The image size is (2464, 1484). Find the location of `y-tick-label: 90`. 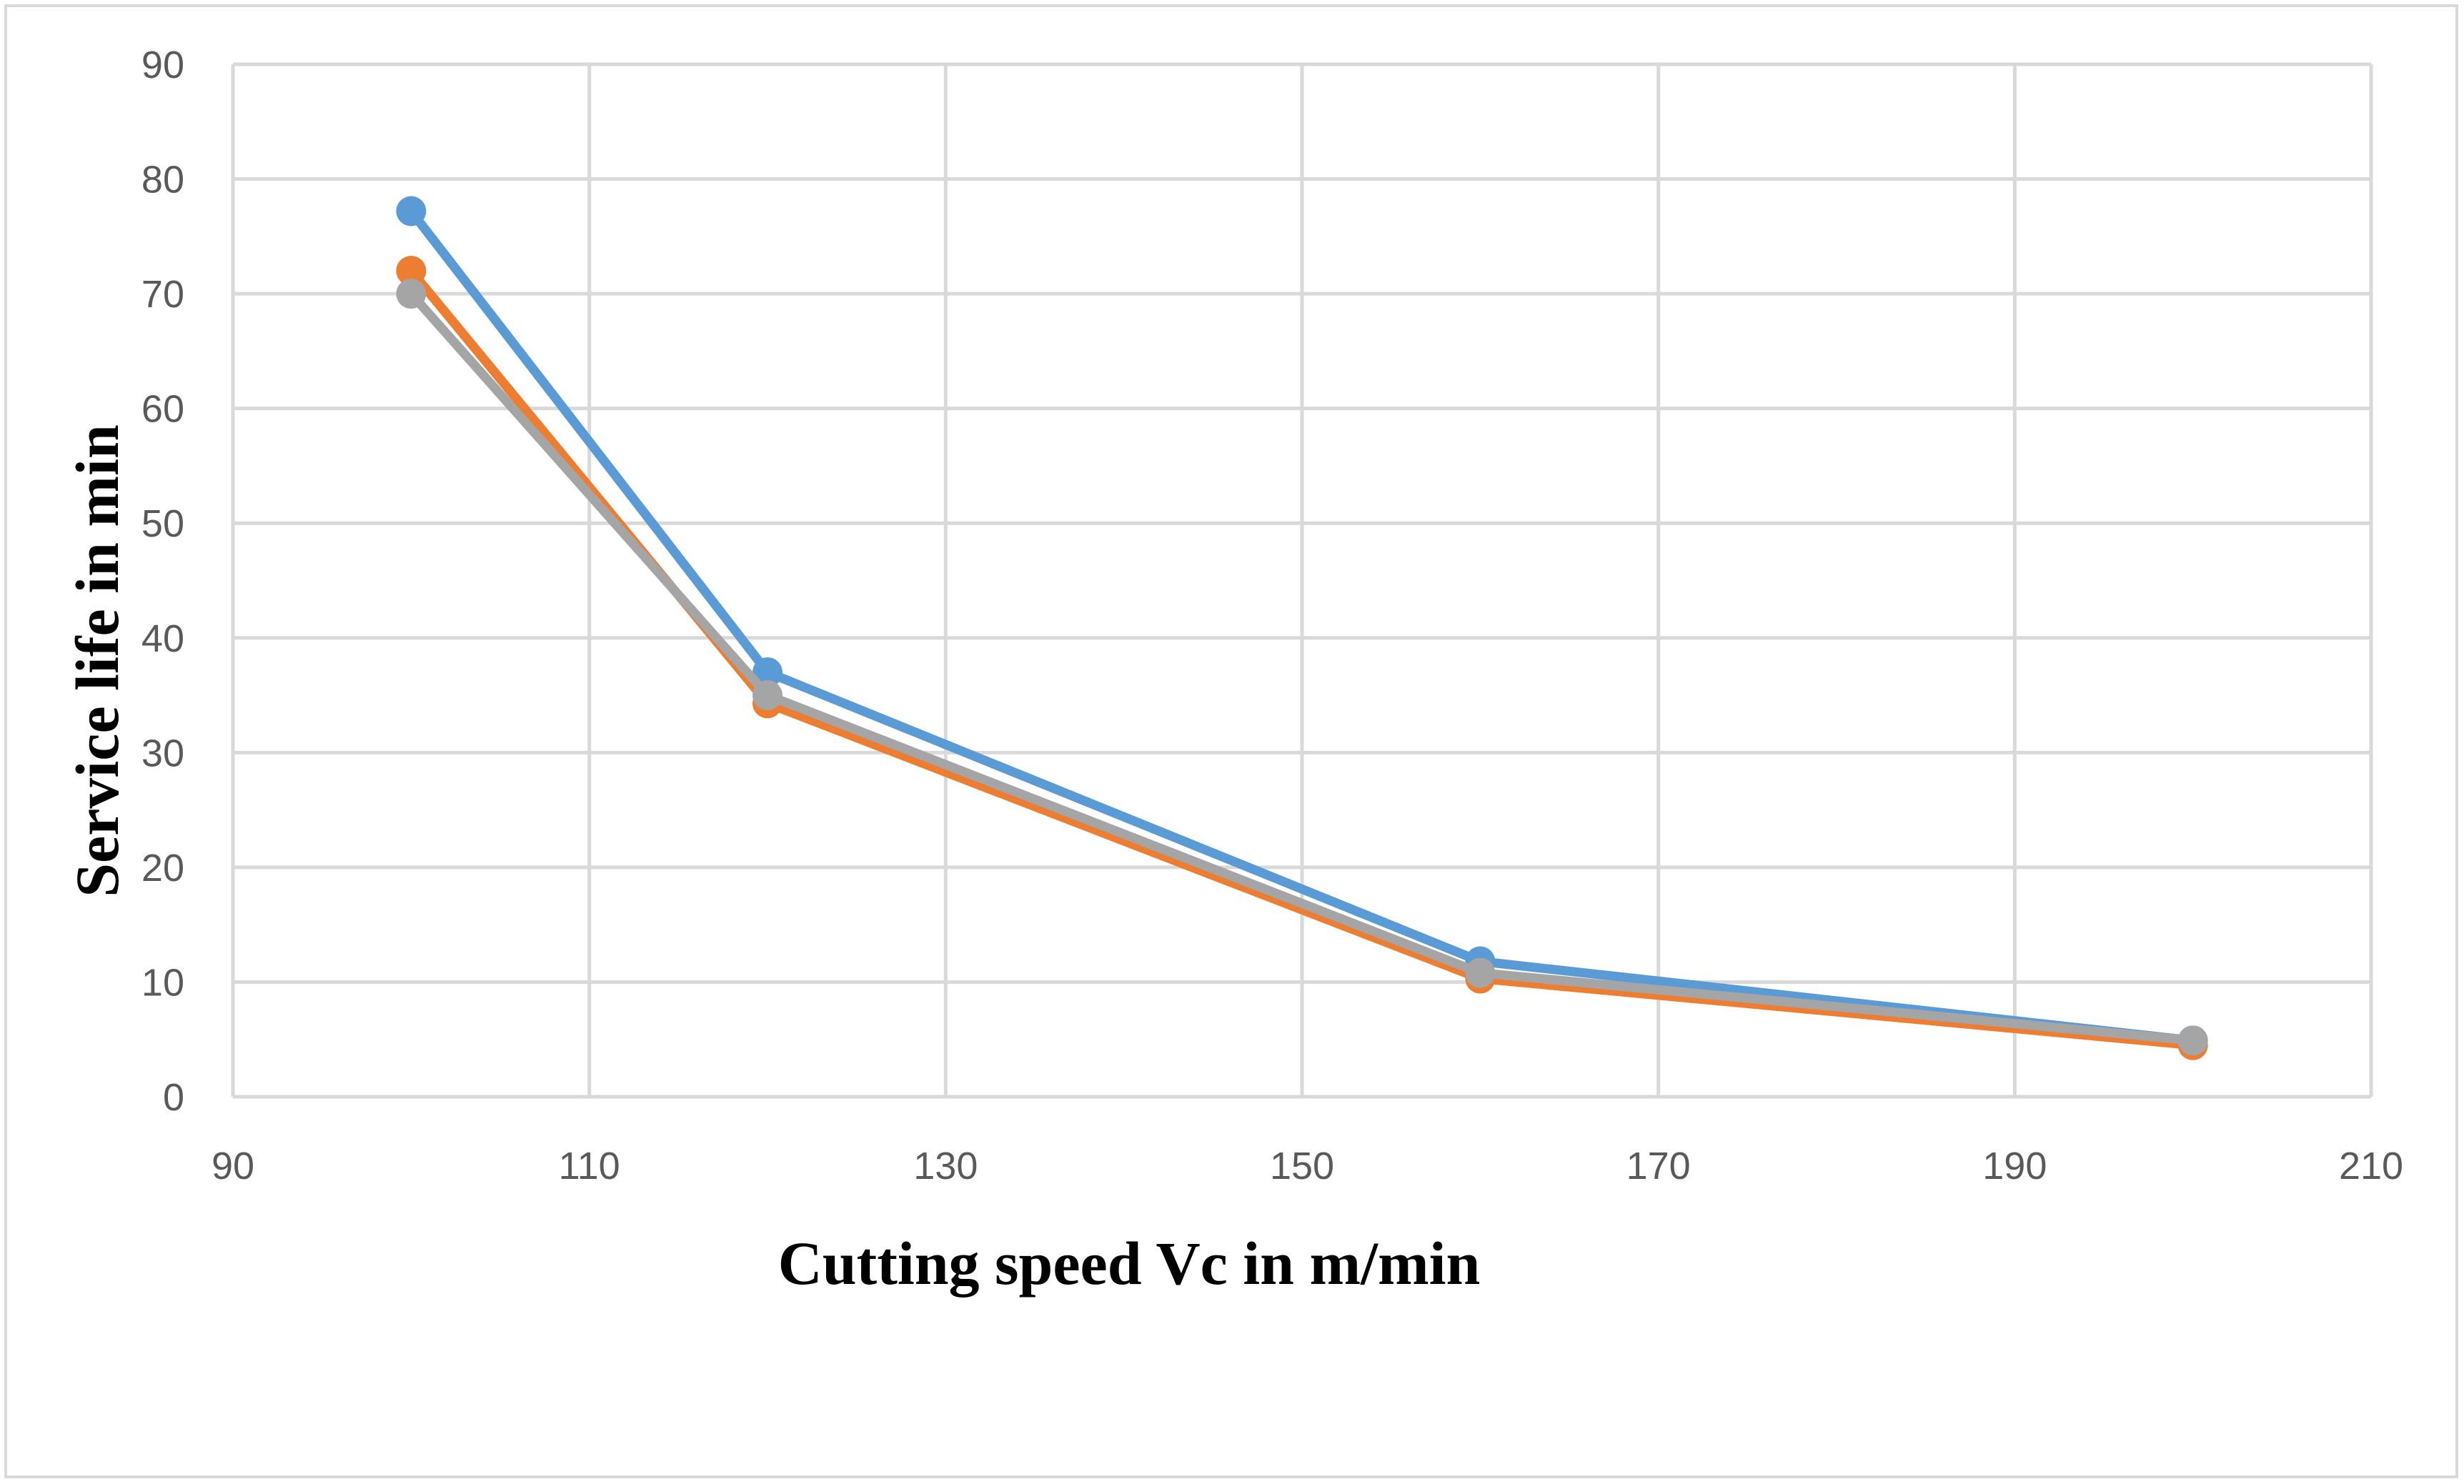

y-tick-label: 90 is located at coordinates (162, 65).